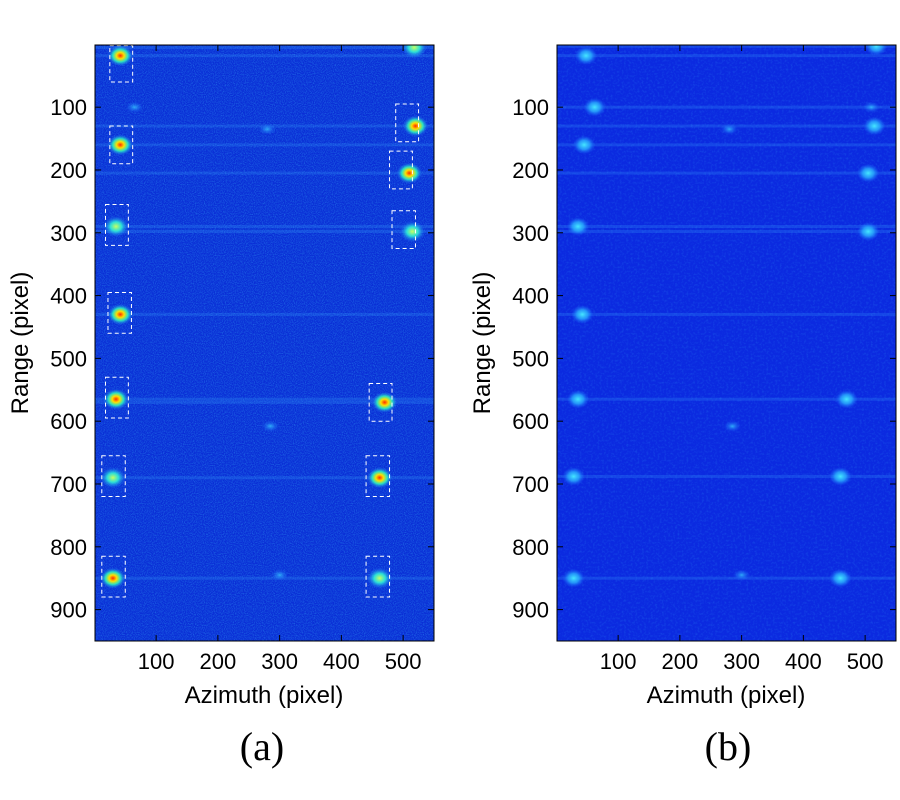 The height and width of the screenshot is (800, 900). What do you see at coordinates (262, 746) in the screenshot?
I see `caption-a: (a)` at bounding box center [262, 746].